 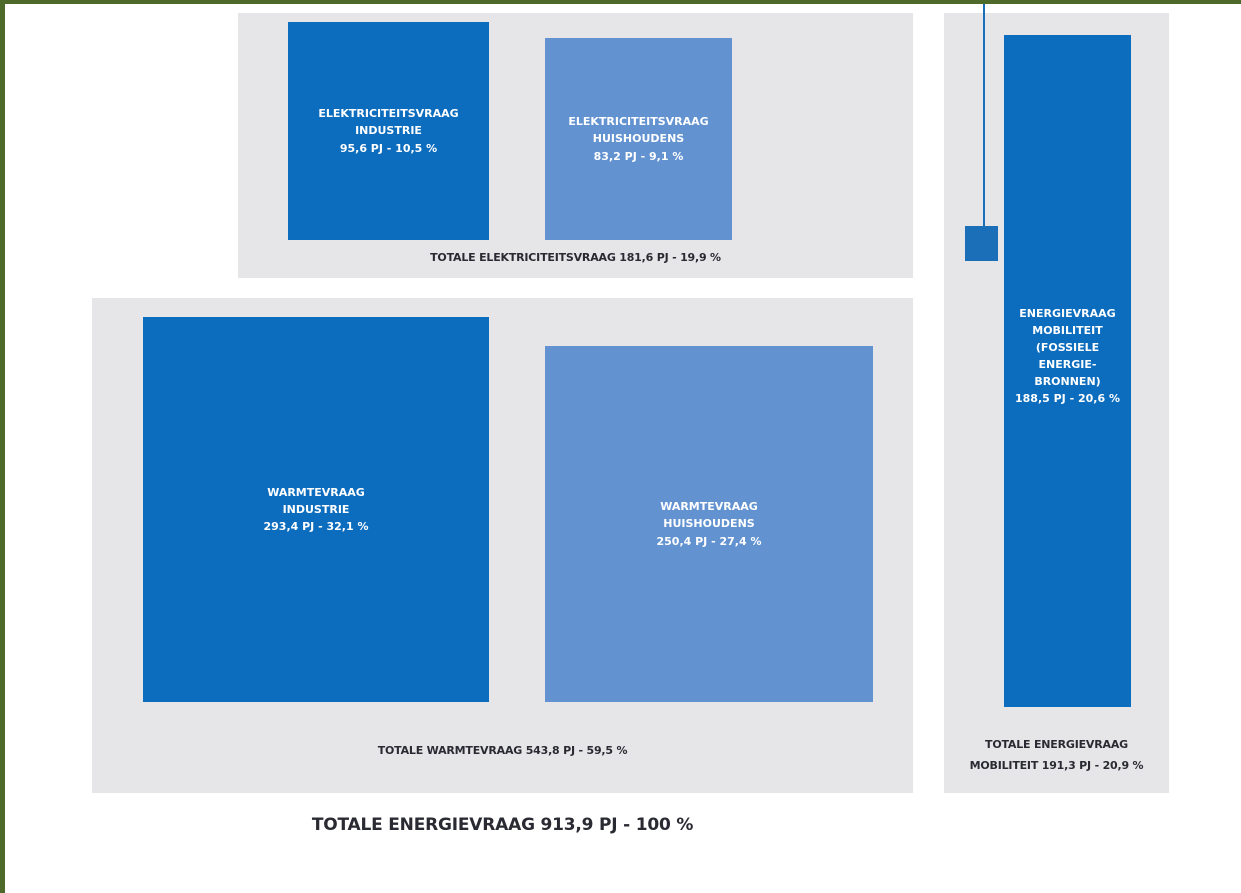 I want to click on mobility-fossil-value: 188,5 PJ - 20,6 %, so click(x=1067, y=399).